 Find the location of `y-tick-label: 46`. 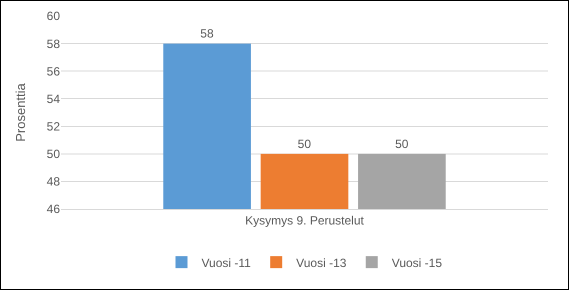

y-tick-label: 46 is located at coordinates (53, 209).